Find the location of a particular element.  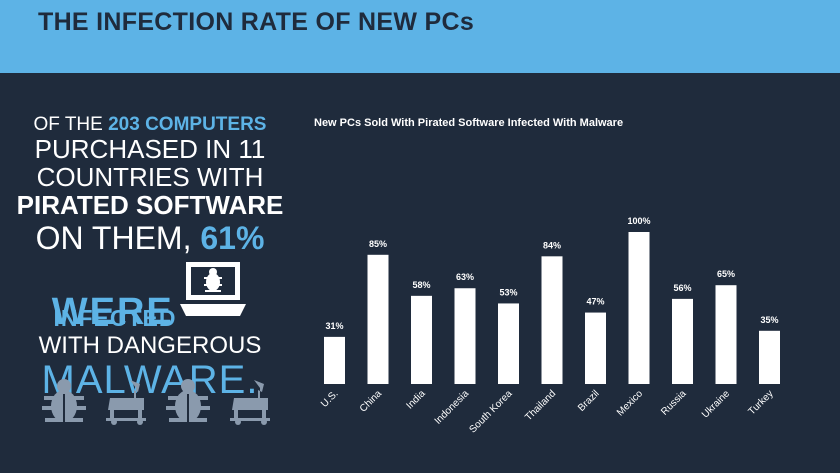

stat-line-6-row: WERE is located at coordinates (150, 295).